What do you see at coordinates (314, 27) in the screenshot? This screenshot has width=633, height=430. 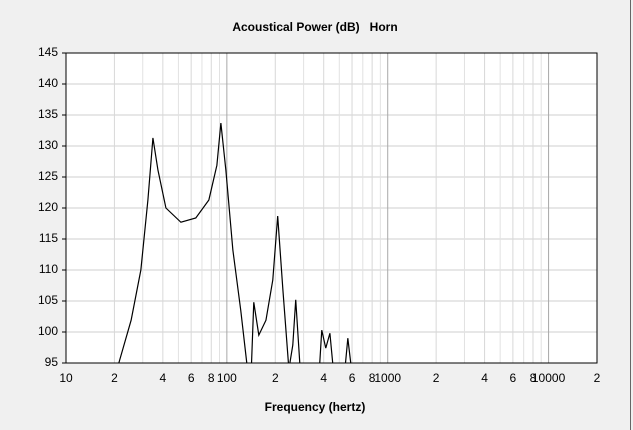 I see `chart-title: Acoustical Power (dB) Horn` at bounding box center [314, 27].